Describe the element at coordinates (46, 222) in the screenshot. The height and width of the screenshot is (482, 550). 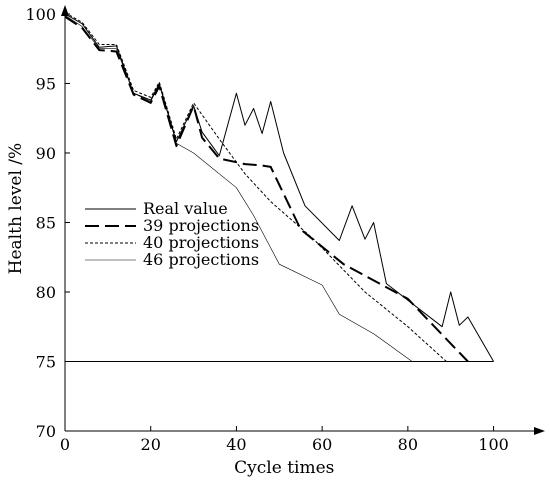
I see `y-tick-label: 85` at that location.